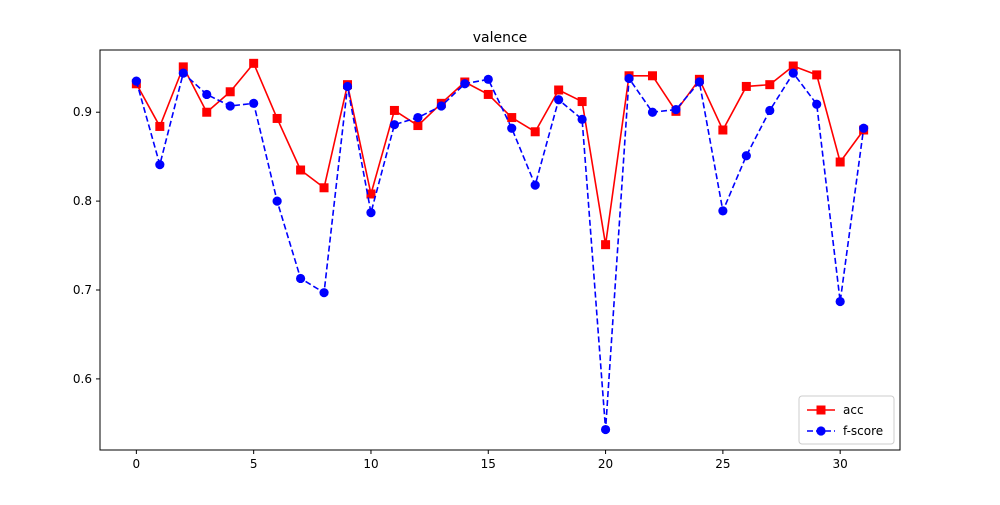 The width and height of the screenshot is (1000, 505). Describe the element at coordinates (488, 464) in the screenshot. I see `x-tick-label: 15` at that location.